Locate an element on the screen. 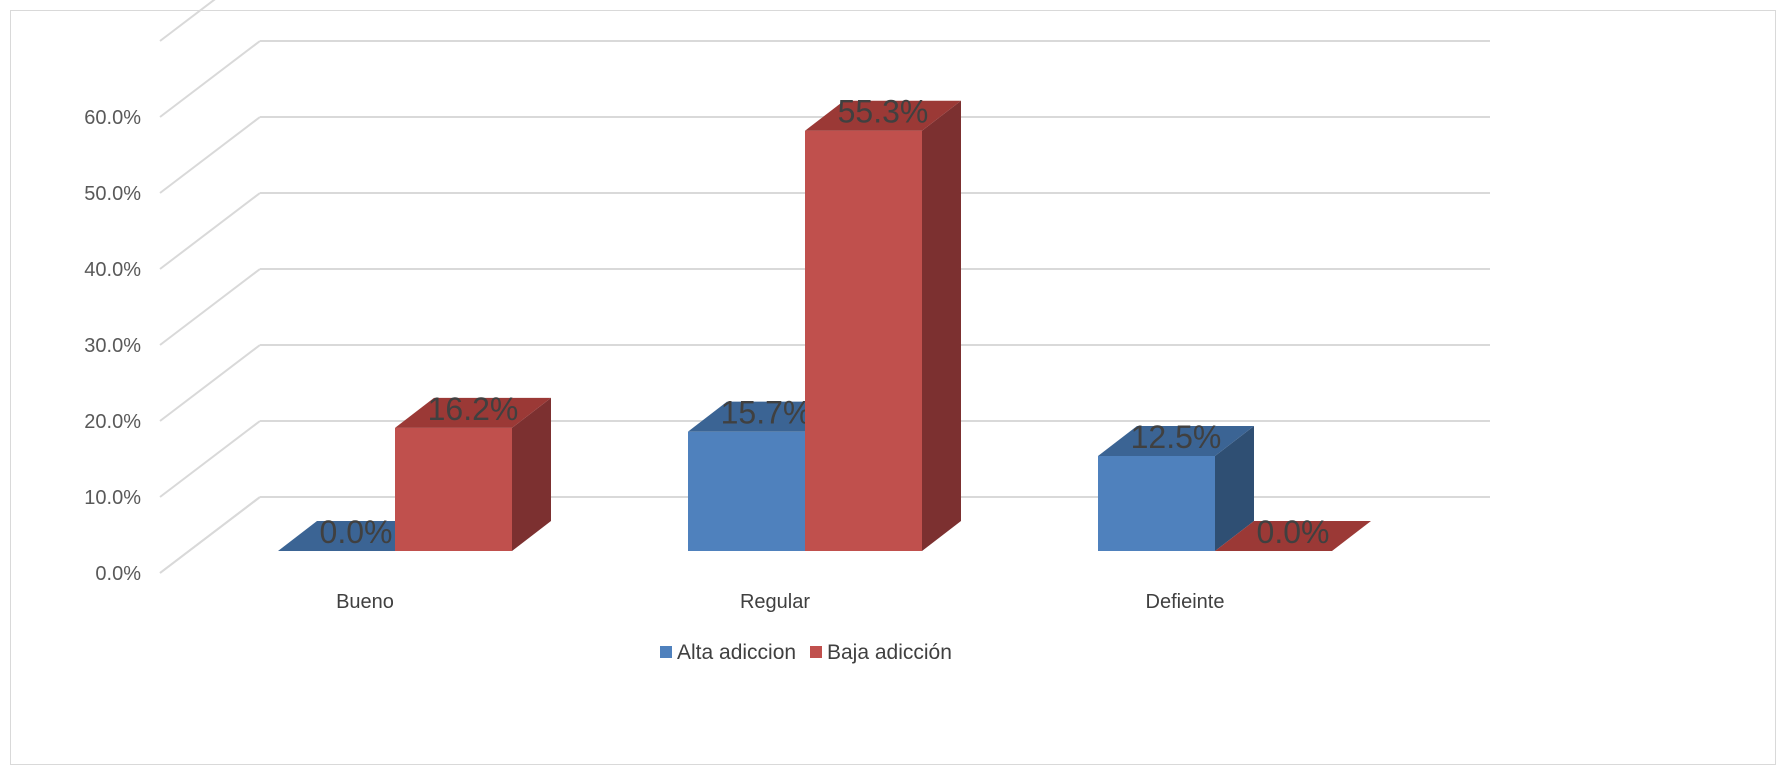 Image resolution: width=1787 pixels, height=776 pixels. y-tick-label: 10.0% is located at coordinates (112, 498).